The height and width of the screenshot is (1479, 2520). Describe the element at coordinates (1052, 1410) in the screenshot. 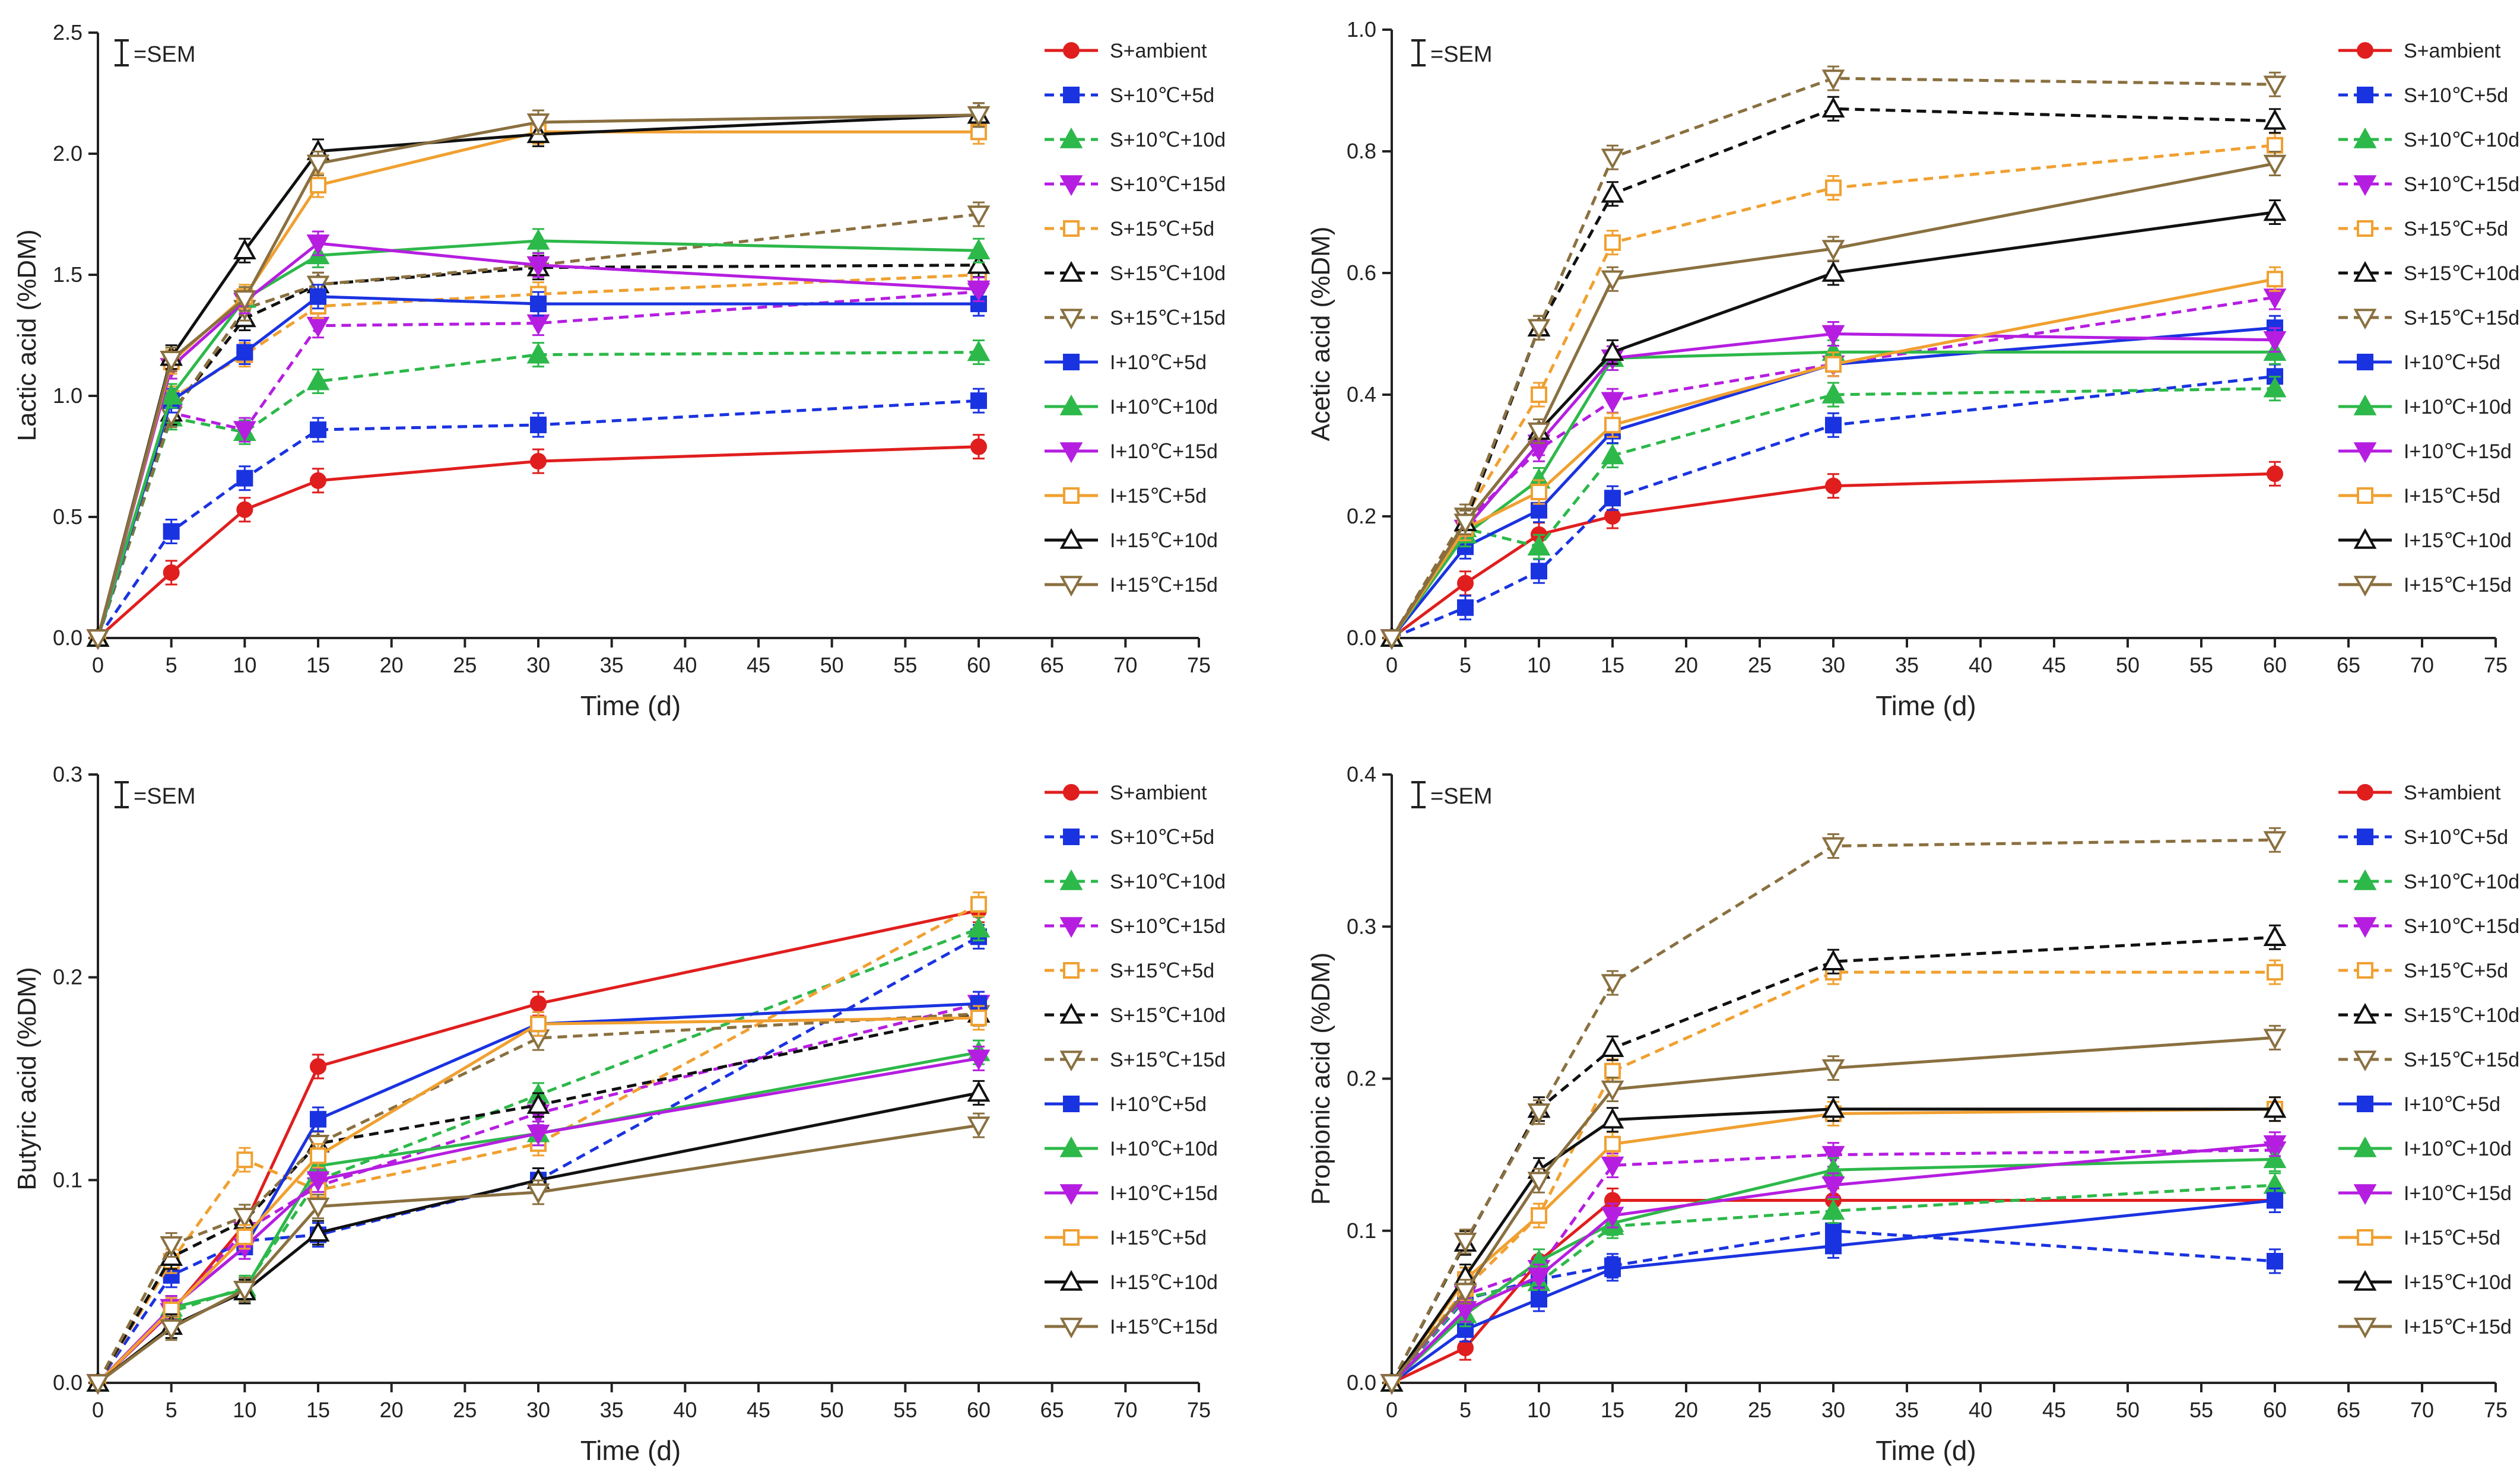

I see `x-tick-label: 65` at that location.